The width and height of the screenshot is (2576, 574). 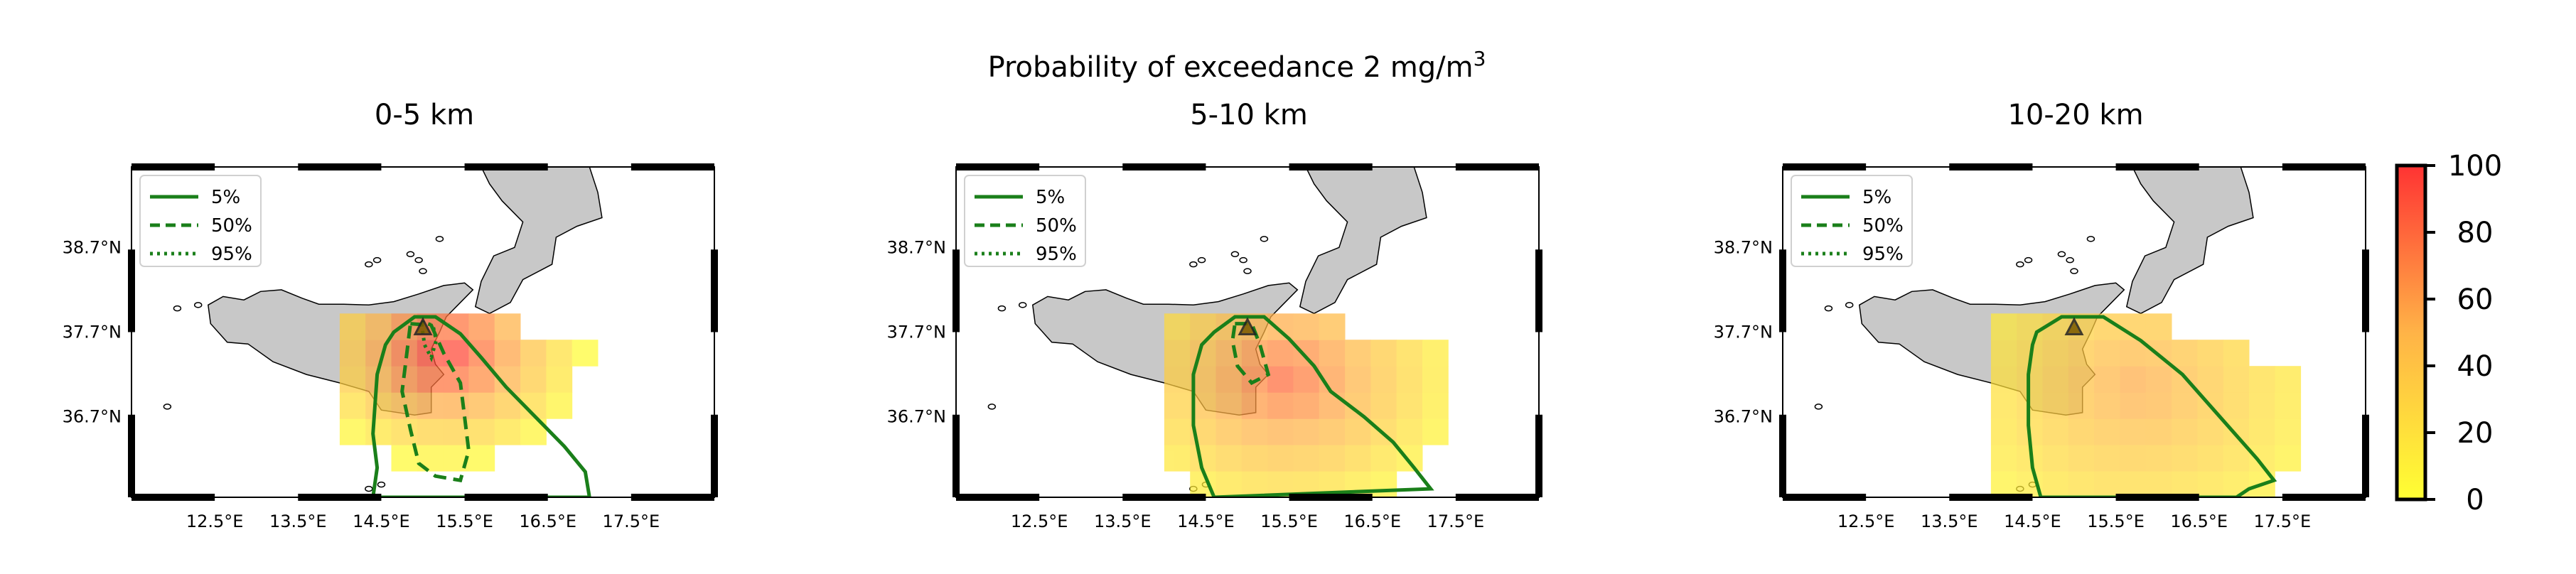 What do you see at coordinates (435, 402) in the screenshot?
I see `contour-50pct` at bounding box center [435, 402].